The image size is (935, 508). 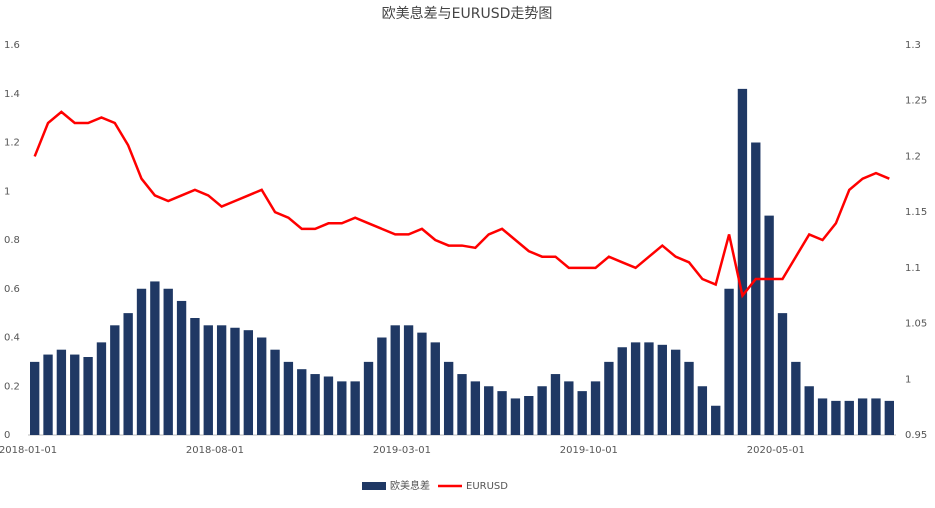 I want to click on y2-tick-label: 1.1, so click(x=913, y=268).